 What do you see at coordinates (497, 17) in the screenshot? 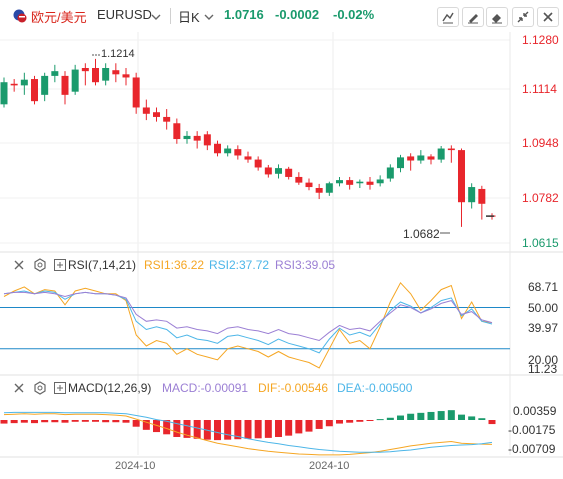
I see `eraser-tool-button` at bounding box center [497, 17].